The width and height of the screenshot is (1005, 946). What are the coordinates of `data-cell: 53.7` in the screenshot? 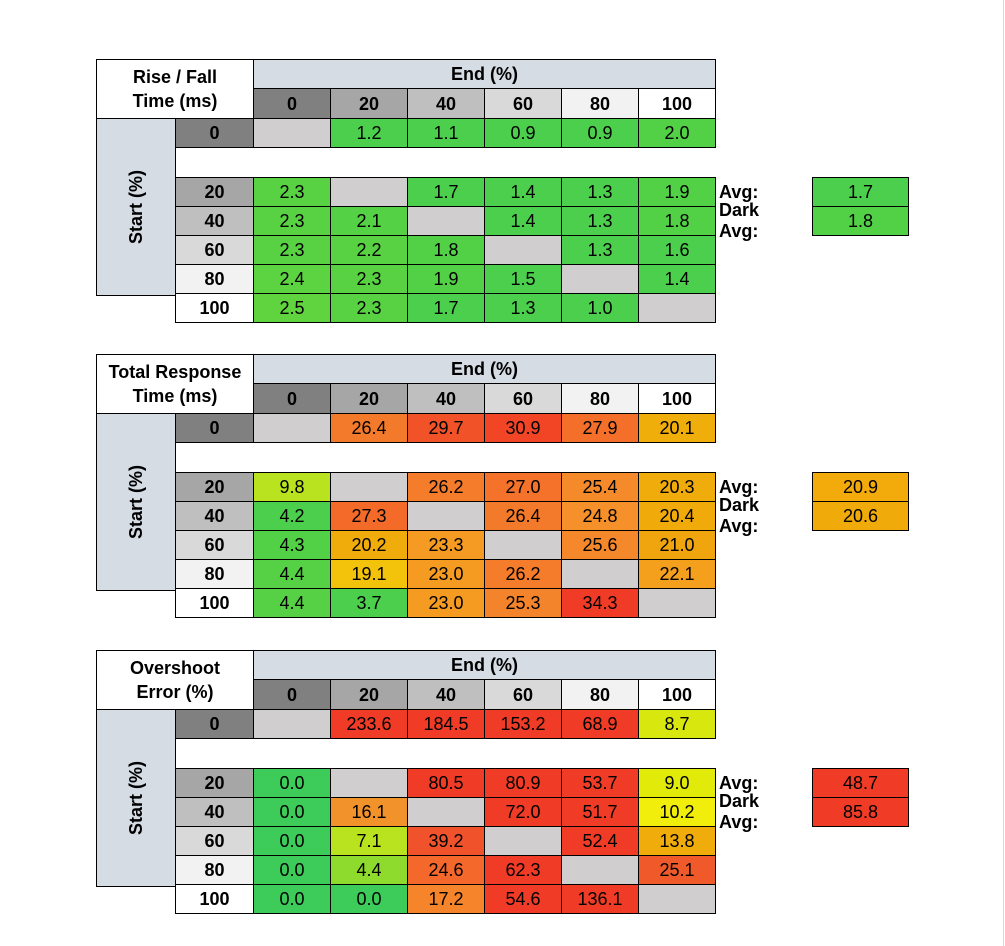 It's located at (600, 783).